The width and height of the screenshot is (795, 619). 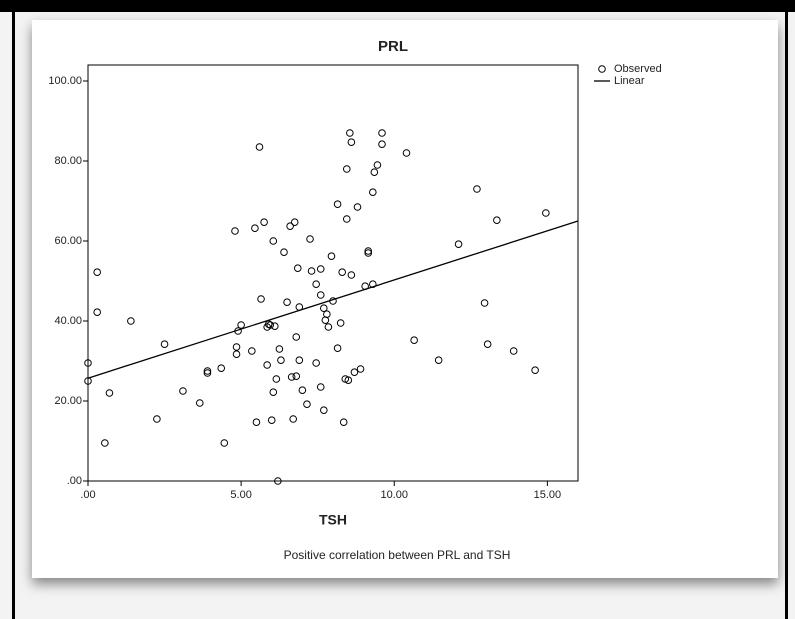 I want to click on legend-marker, so click(x=602, y=69).